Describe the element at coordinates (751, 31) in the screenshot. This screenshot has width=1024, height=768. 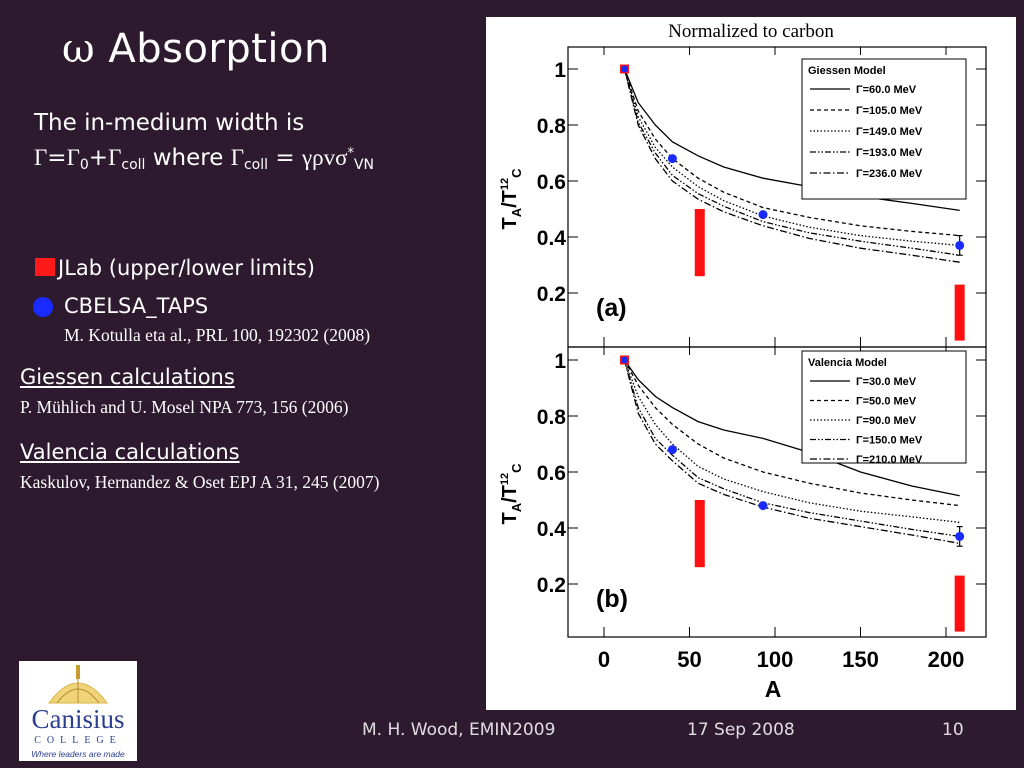
I see `figure-caption: Normalized to carbon` at that location.